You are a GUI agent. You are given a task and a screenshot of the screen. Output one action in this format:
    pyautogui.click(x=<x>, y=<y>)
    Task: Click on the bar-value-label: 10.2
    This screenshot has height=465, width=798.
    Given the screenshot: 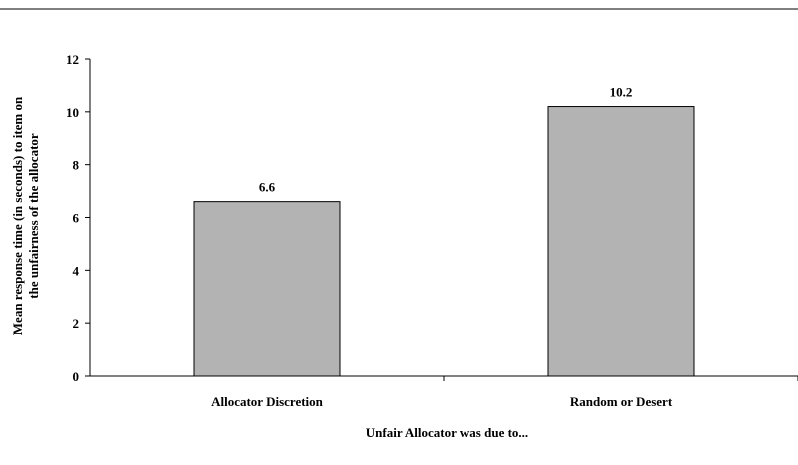 What is the action you would take?
    pyautogui.click(x=621, y=92)
    